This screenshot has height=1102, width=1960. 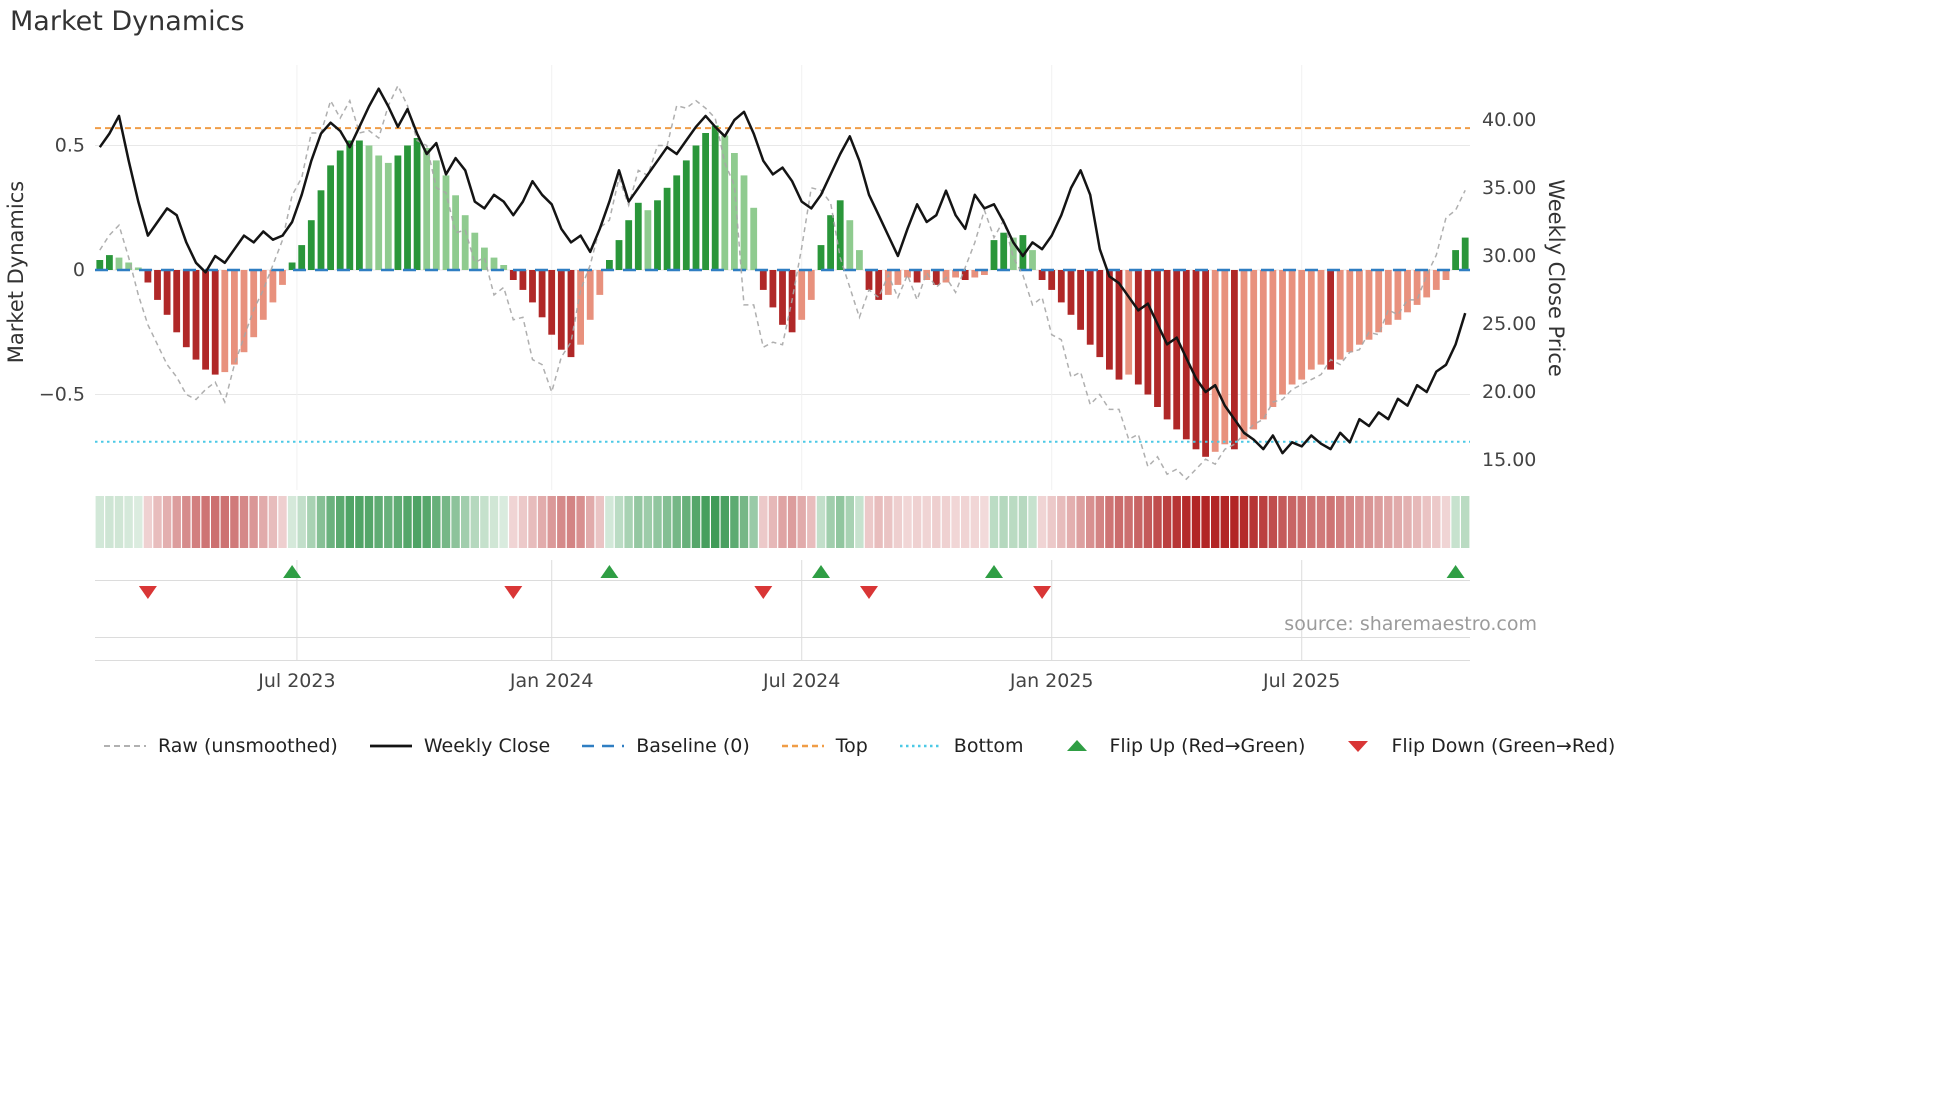 What do you see at coordinates (1410, 624) in the screenshot?
I see `source-credit: source: sharemaestro.com` at bounding box center [1410, 624].